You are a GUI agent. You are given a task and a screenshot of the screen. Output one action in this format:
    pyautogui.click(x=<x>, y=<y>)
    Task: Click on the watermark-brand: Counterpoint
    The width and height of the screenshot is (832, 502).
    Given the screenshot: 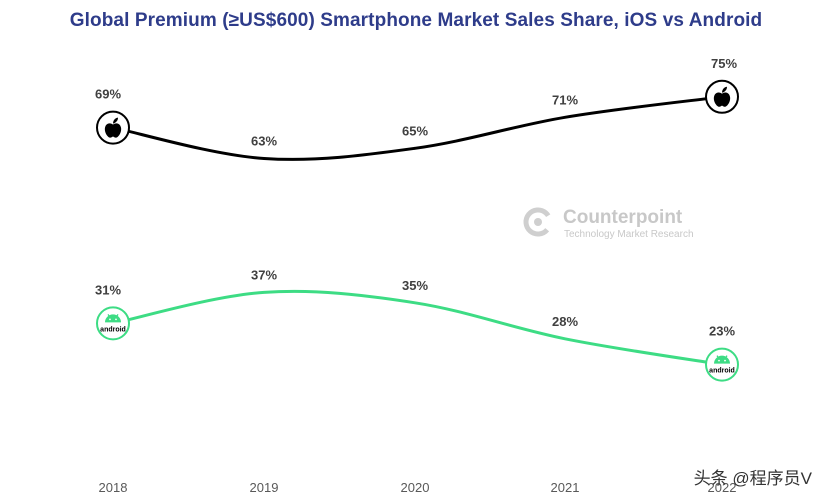 What is the action you would take?
    pyautogui.click(x=623, y=217)
    